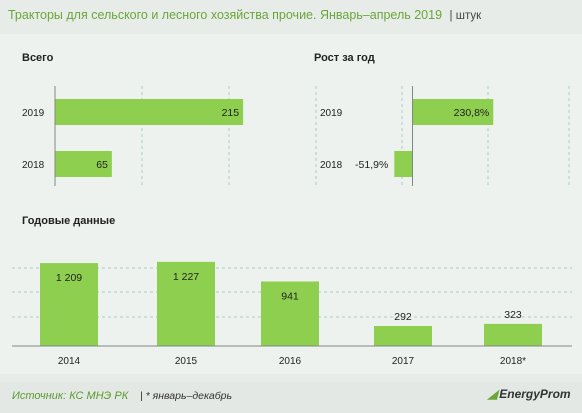  Describe the element at coordinates (70, 396) in the screenshot. I see `source-text: Источник: КС МНЭ РК` at that location.